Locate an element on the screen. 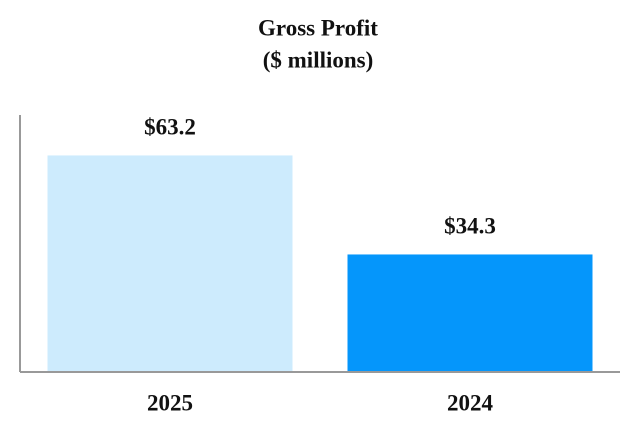  x-tick-label: 2025 is located at coordinates (170, 402).